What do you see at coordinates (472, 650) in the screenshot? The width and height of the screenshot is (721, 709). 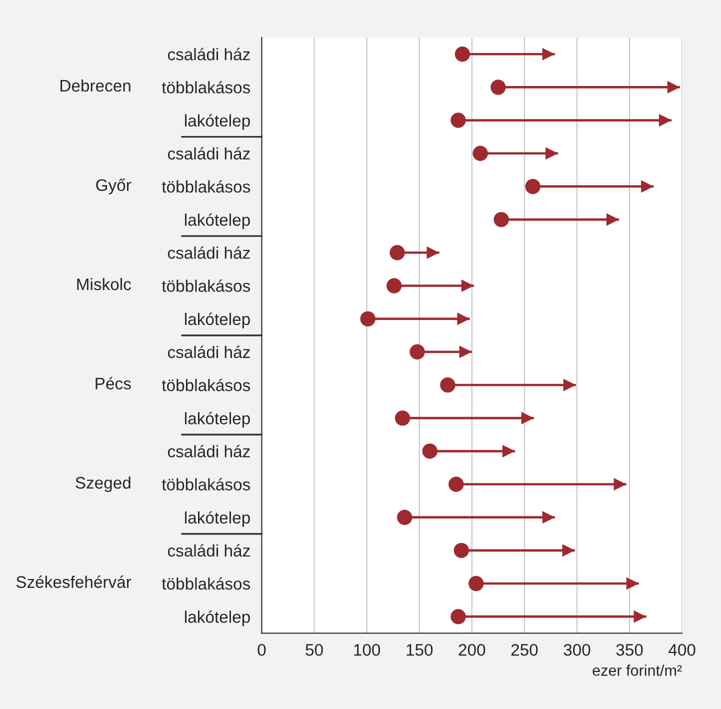 I see `x-tick-label: 200` at bounding box center [472, 650].